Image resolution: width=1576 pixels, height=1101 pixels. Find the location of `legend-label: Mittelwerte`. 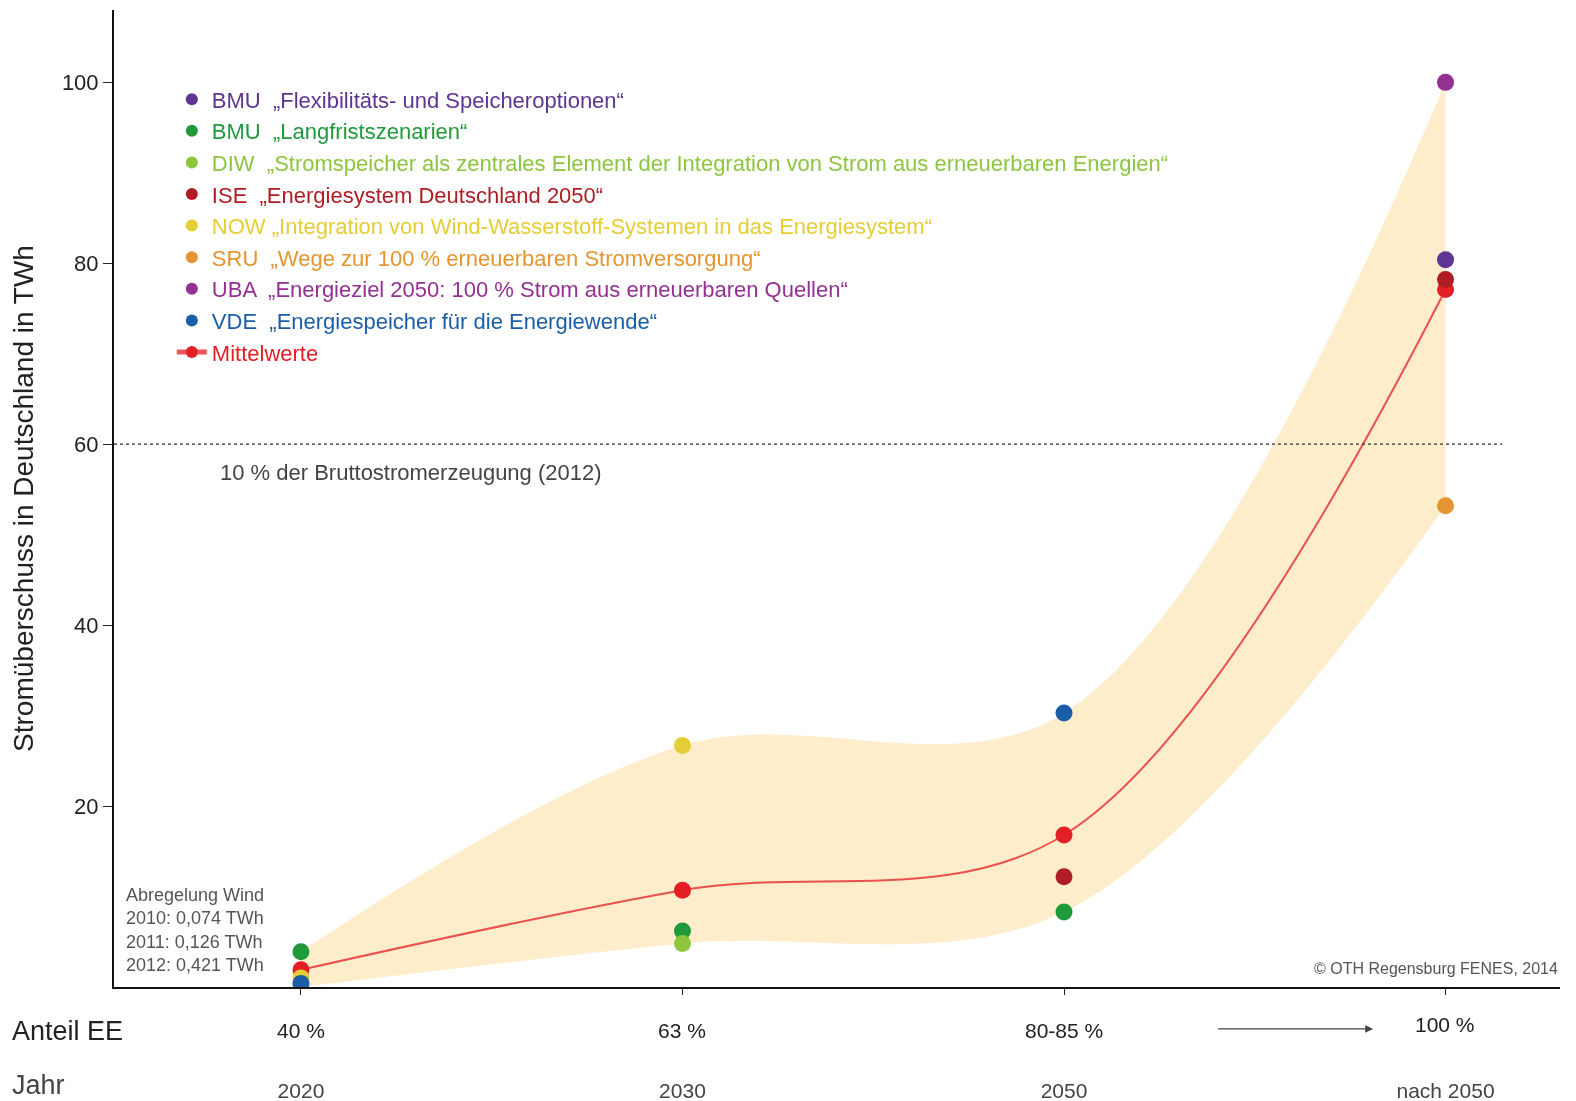

legend-label: Mittelwerte is located at coordinates (265, 353).